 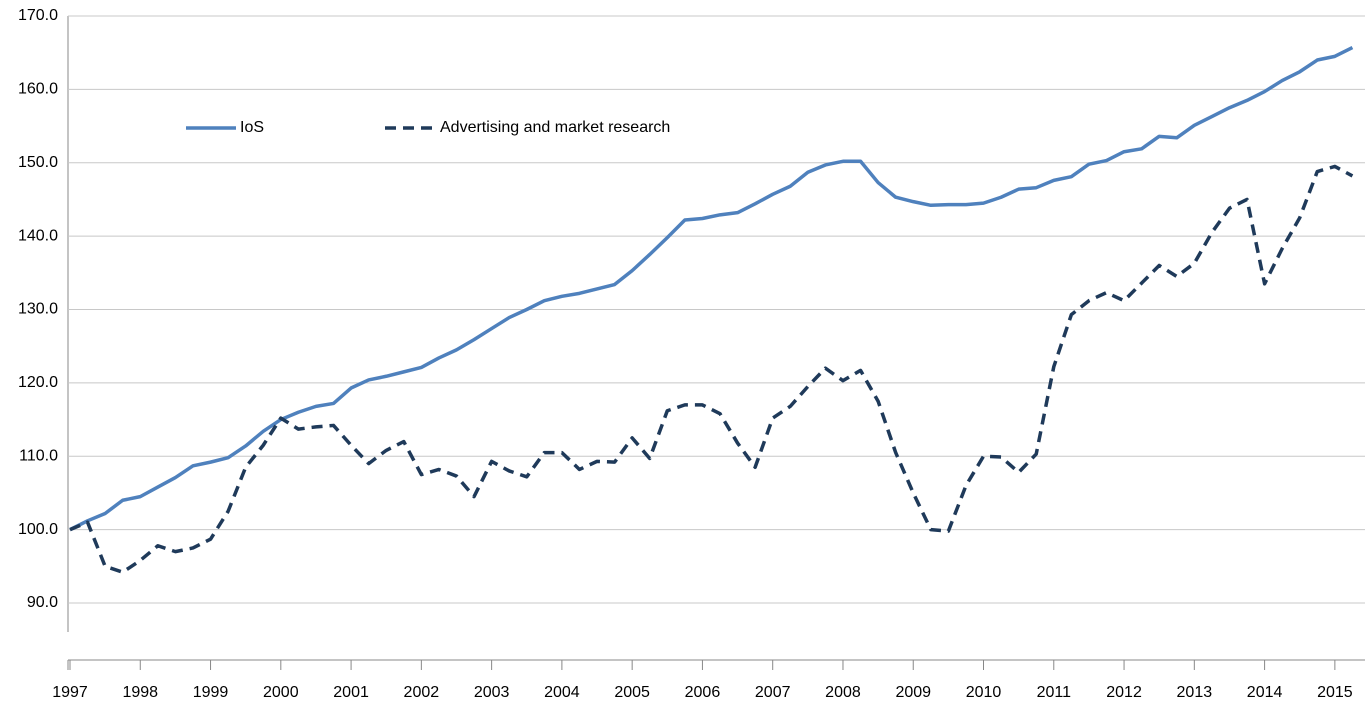 I want to click on y-tick-label: 120.0, so click(x=38, y=382).